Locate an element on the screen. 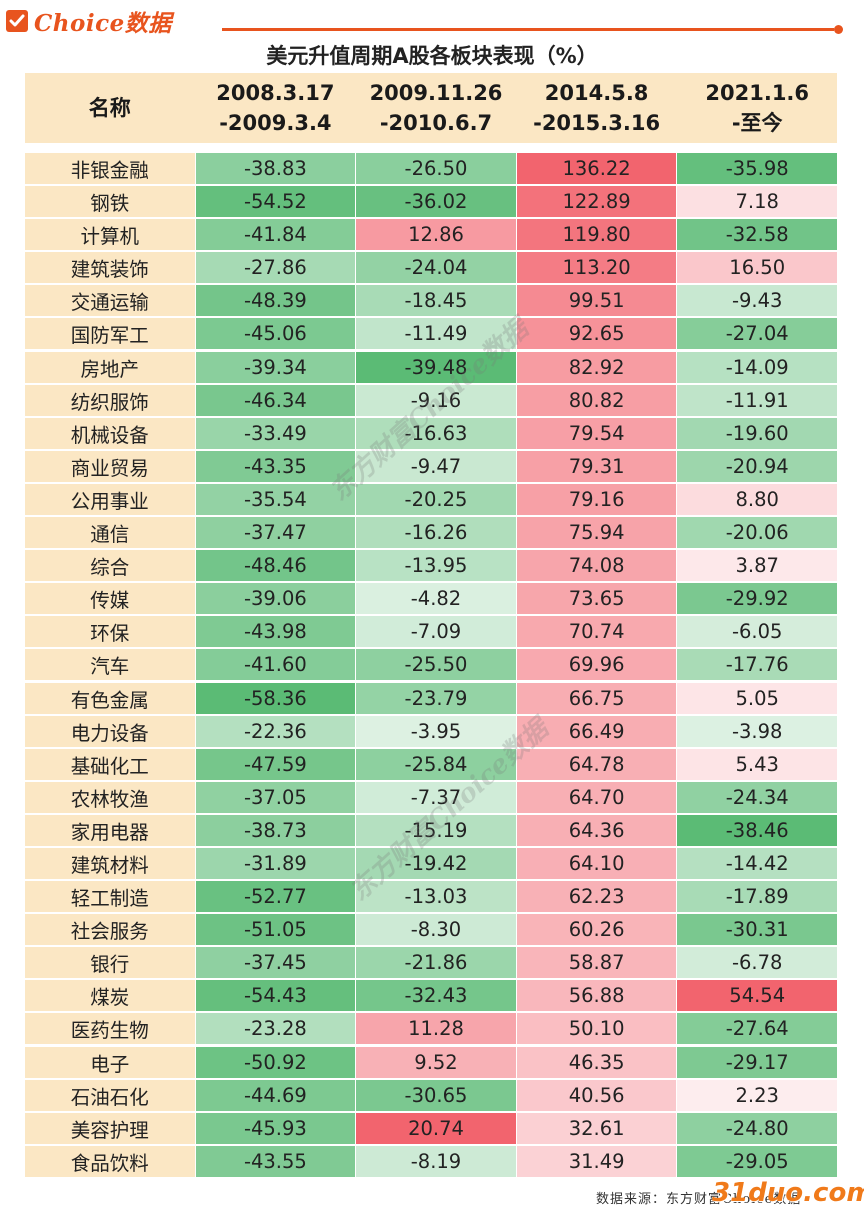 This screenshot has height=1215, width=864. value-cell-period-2: -11.49 is located at coordinates (436, 334).